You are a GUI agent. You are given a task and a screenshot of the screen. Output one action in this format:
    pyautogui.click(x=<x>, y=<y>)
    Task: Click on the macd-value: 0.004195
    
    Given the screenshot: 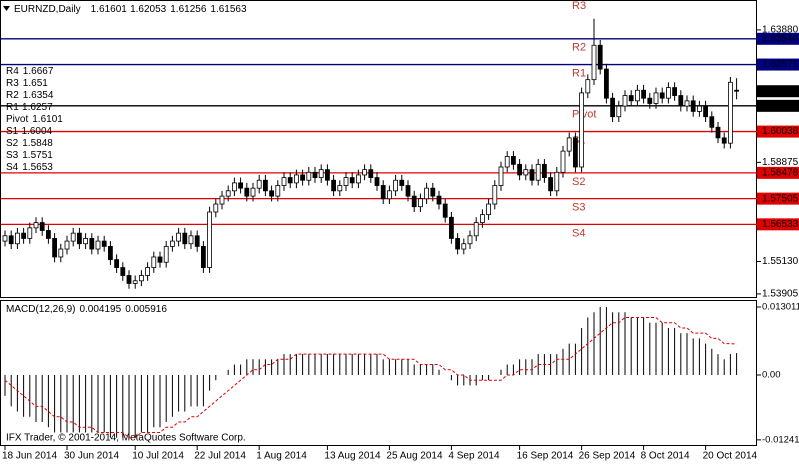 What is the action you would take?
    pyautogui.click(x=100, y=309)
    